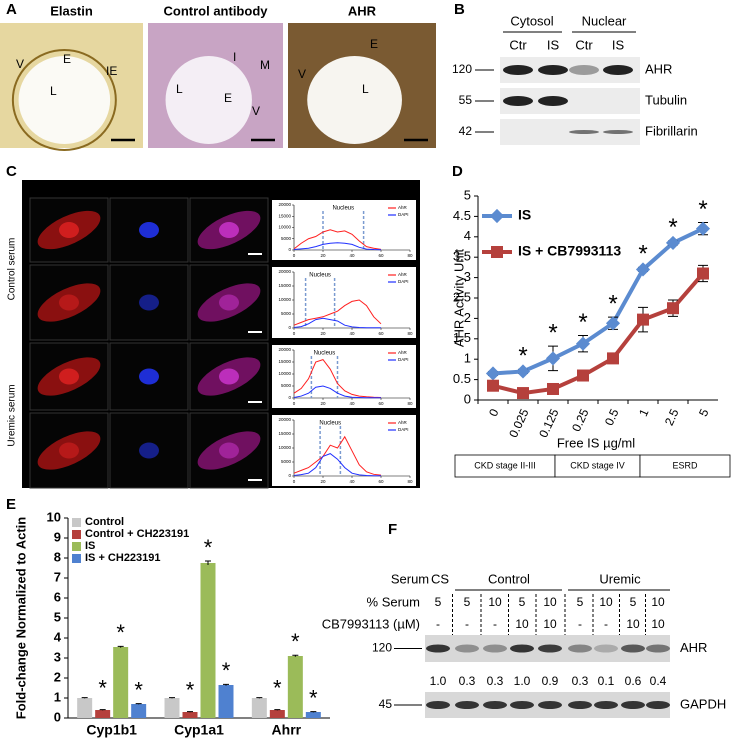 This screenshot has height=740, width=733. Describe the element at coordinates (265, 65) in the screenshot. I see `image-label: M` at that location.